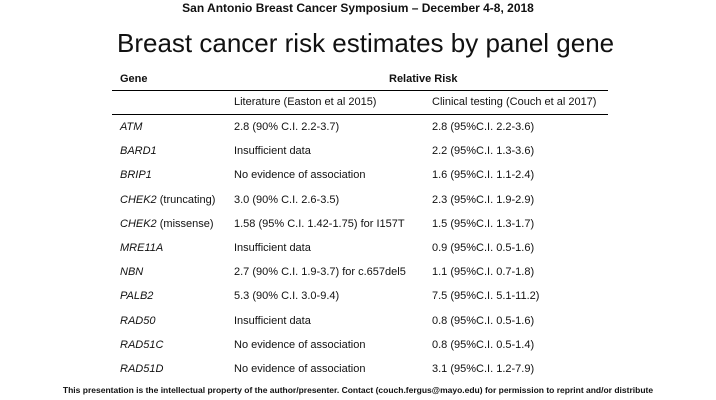 The width and height of the screenshot is (716, 400). I want to click on clinical-estimate: 7.5 (95%C.I. 5.1-11.2), so click(486, 296).